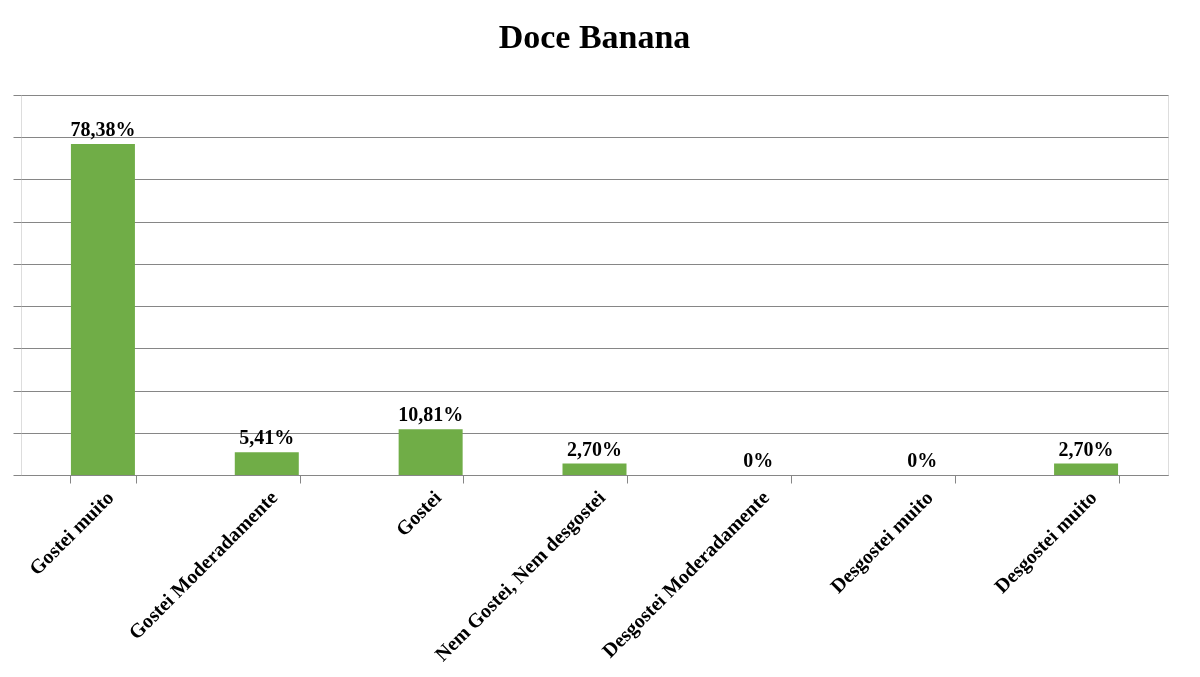 Image resolution: width=1200 pixels, height=677 pixels. What do you see at coordinates (103, 129) in the screenshot?
I see `data-label: 78,38%` at bounding box center [103, 129].